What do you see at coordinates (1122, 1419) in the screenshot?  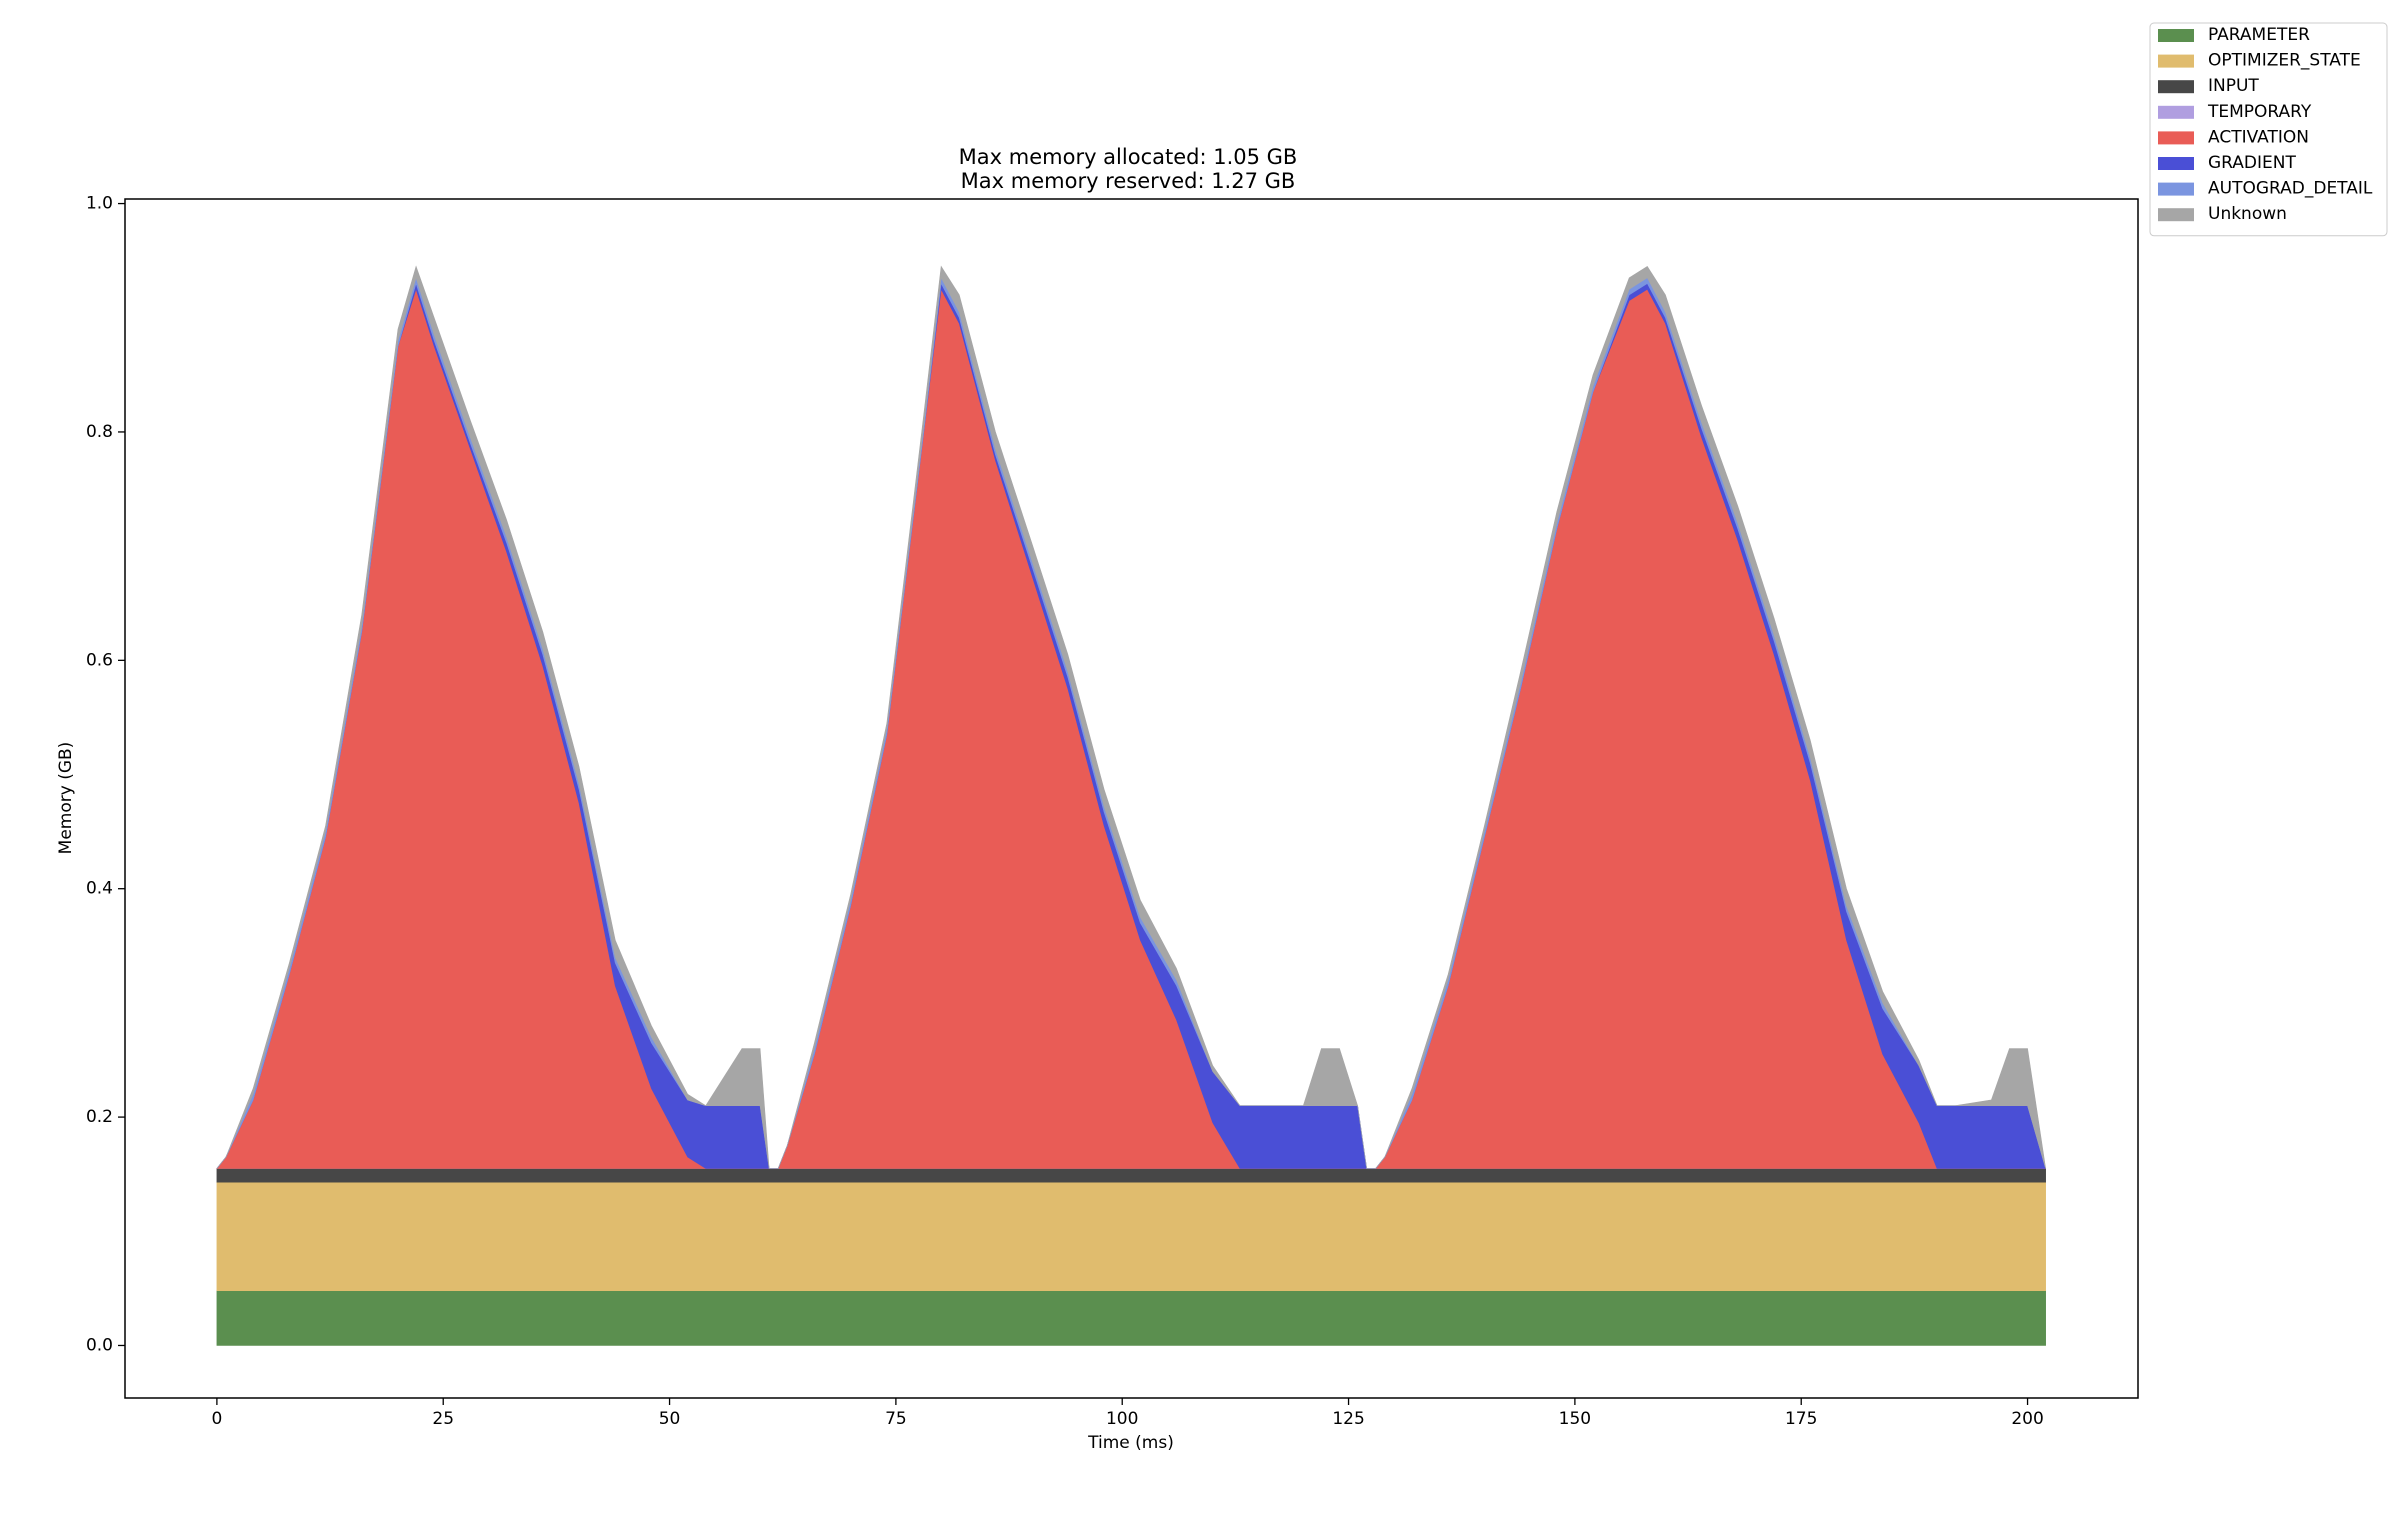 I see `x-tick-label: 100` at bounding box center [1122, 1419].